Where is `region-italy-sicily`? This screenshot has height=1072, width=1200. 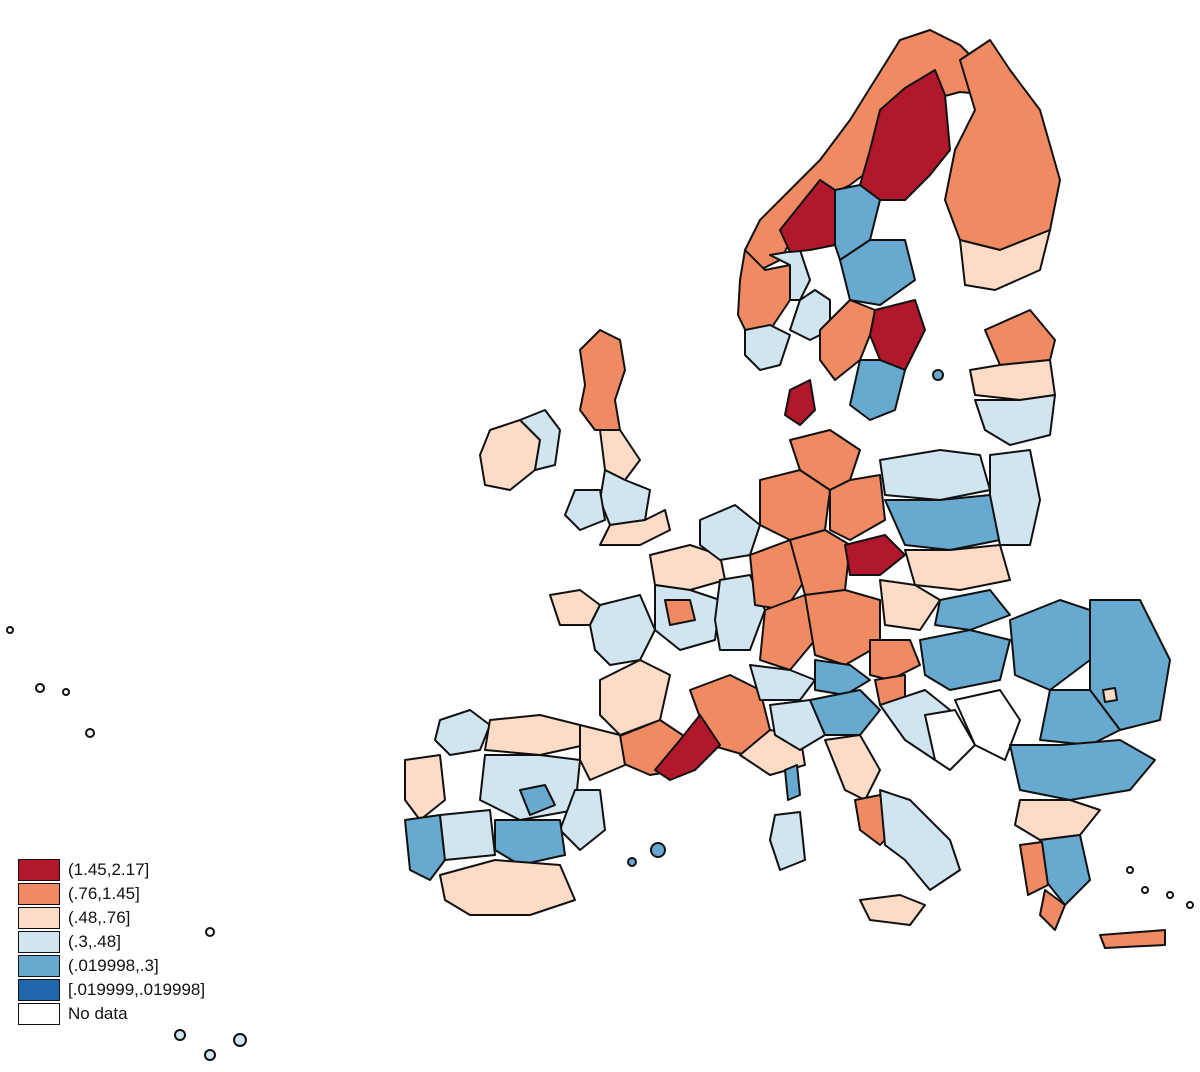
region-italy-sicily is located at coordinates (892, 910).